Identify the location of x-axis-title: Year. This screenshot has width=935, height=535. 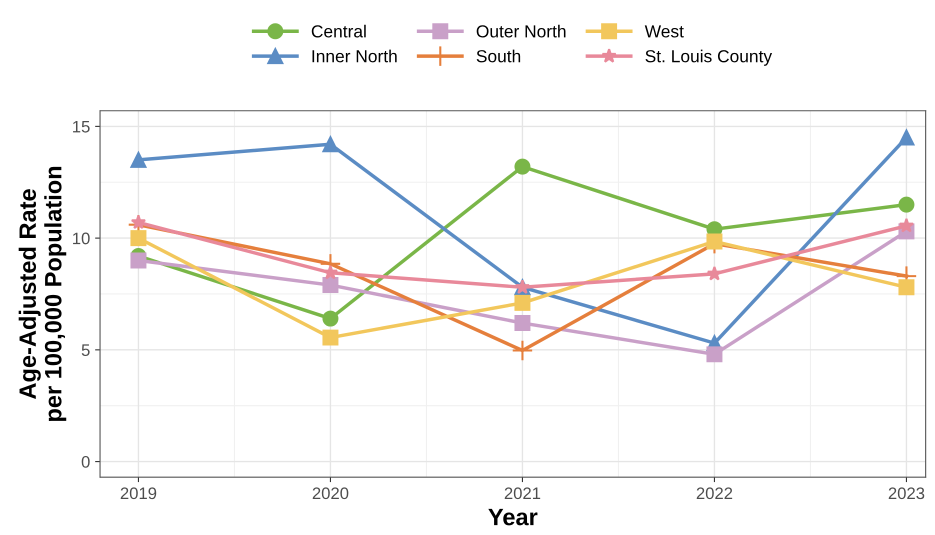
(513, 517).